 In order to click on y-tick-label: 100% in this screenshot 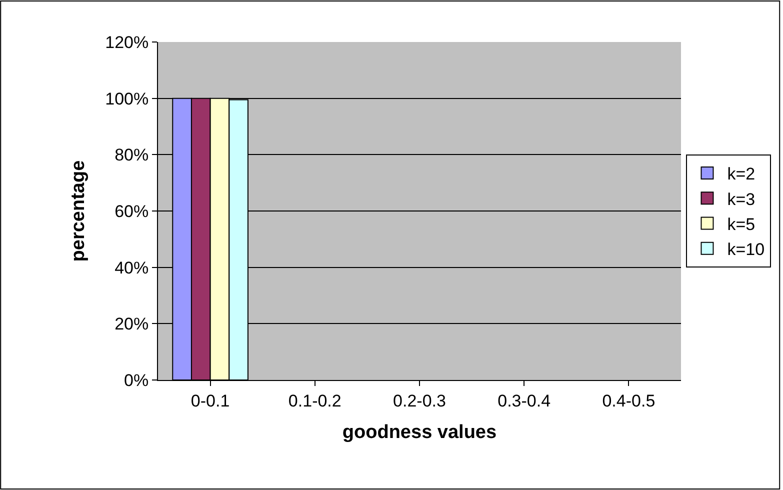, I will do `click(127, 98)`.